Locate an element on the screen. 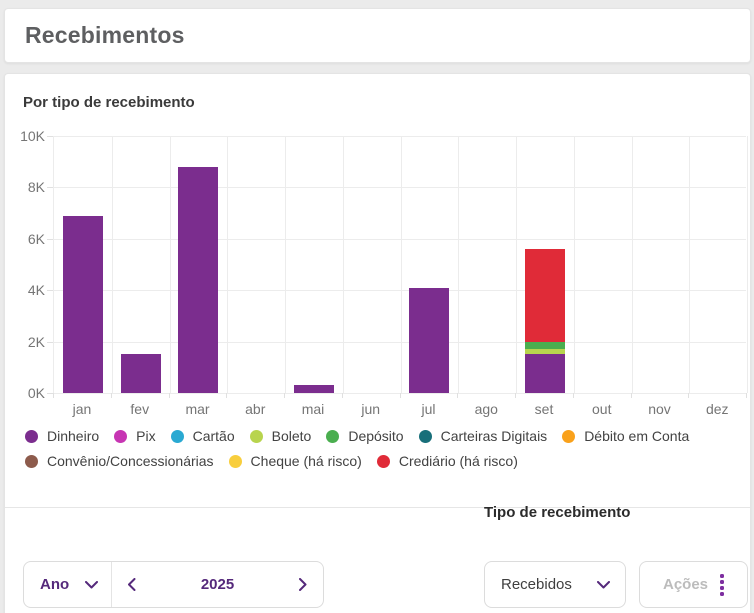 This screenshot has width=754, height=613. legend-label: Convênio/Concessionárias is located at coordinates (130, 461).